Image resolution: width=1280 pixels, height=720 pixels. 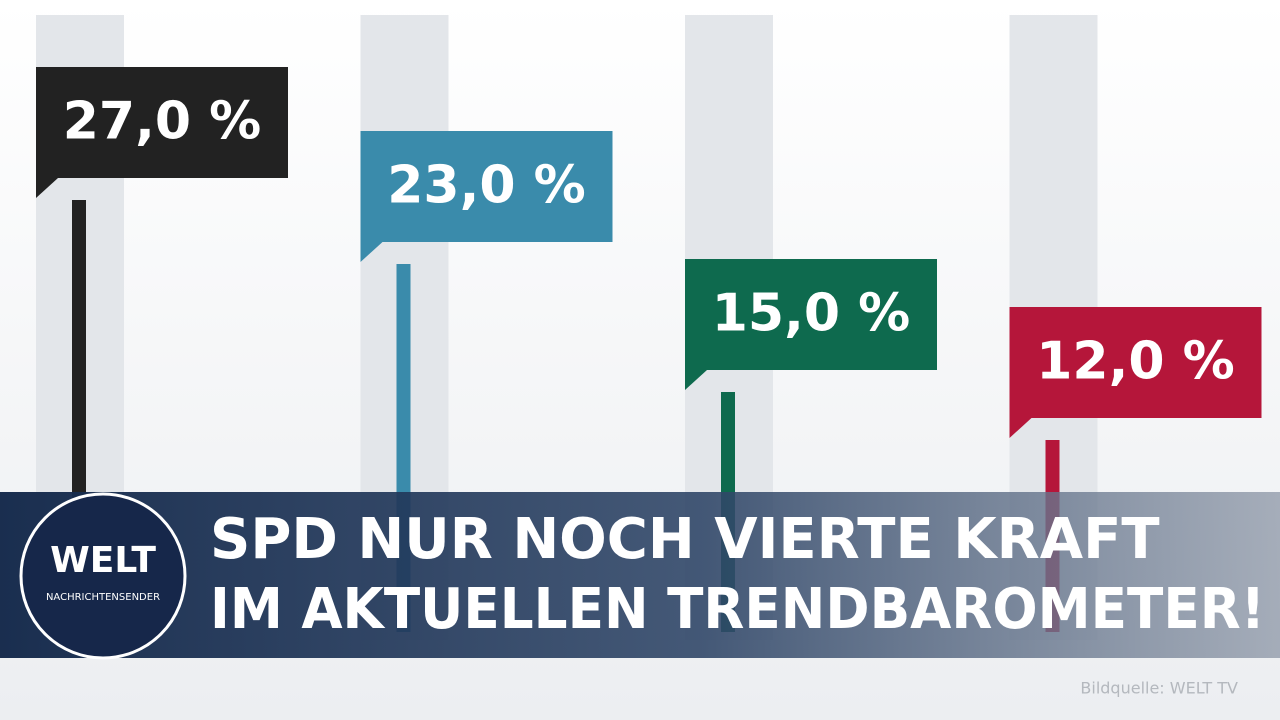 I want to click on value-label: 12,0 %, so click(x=1135, y=362).